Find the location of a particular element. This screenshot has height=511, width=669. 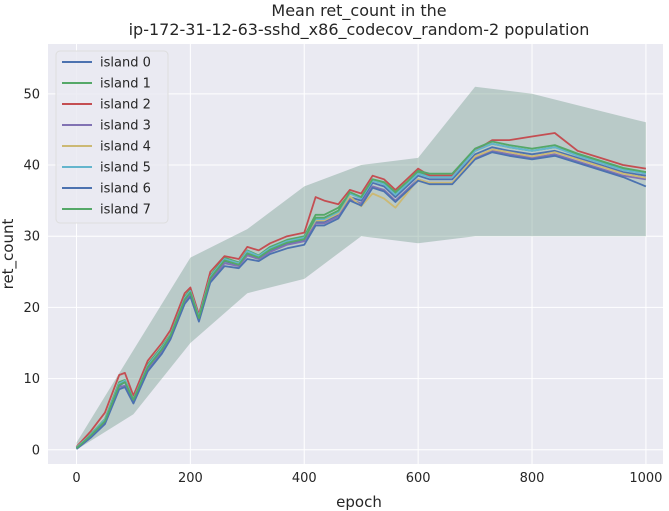

x-tick-label-1: 200 is located at coordinates (190, 478).